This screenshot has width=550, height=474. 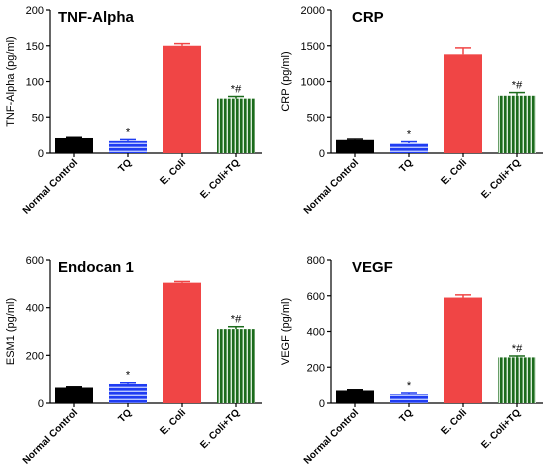 I want to click on y-tick-label: 100, so click(x=35, y=83).